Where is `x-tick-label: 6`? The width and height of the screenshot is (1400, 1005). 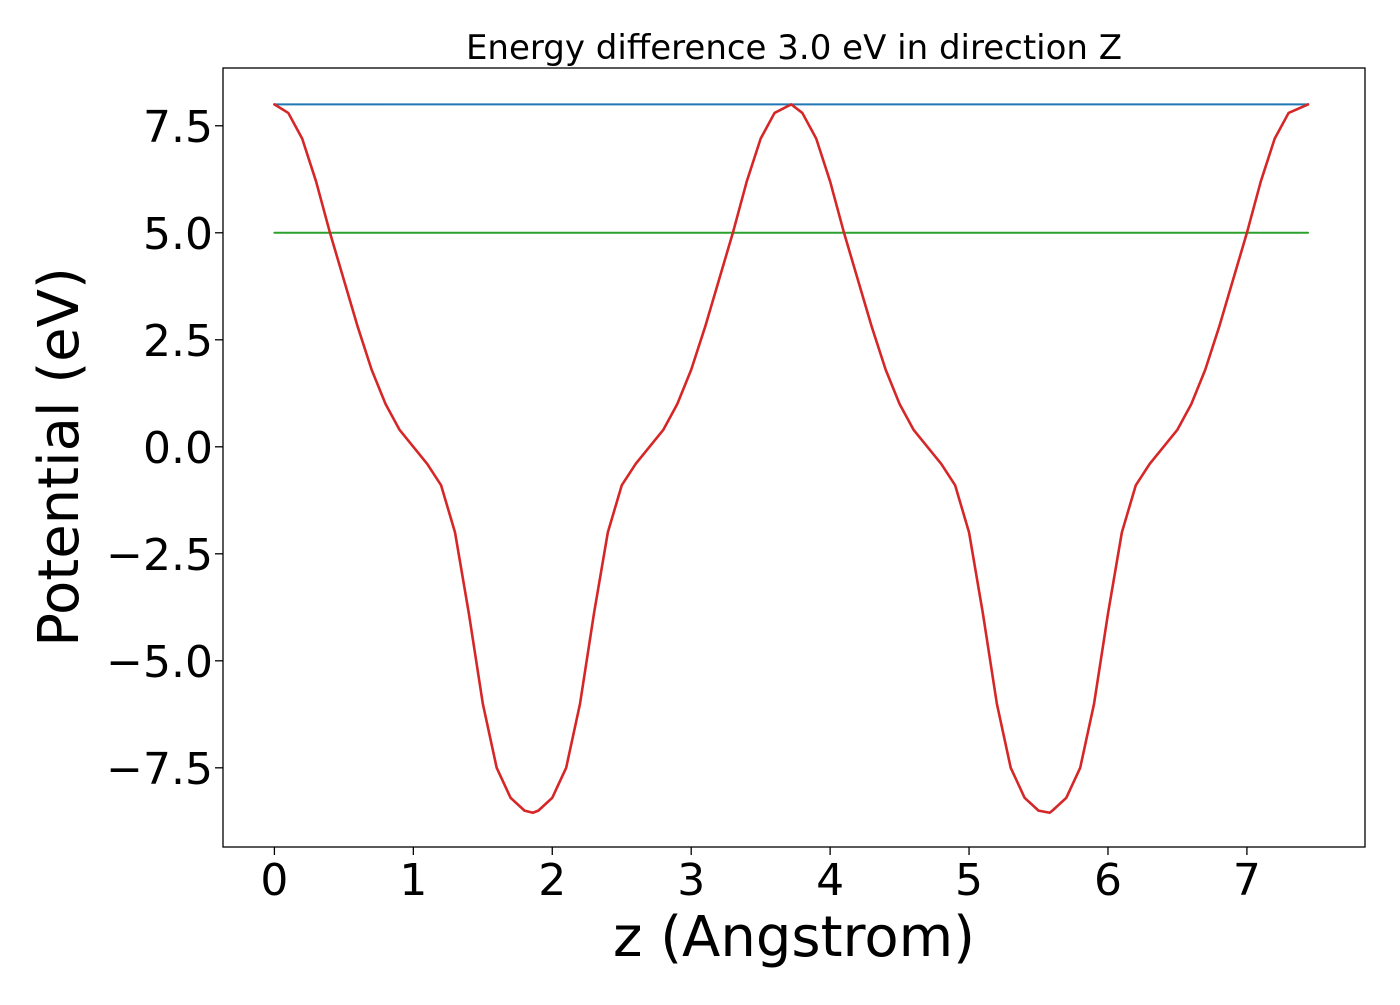 x-tick-label: 6 is located at coordinates (1108, 880).